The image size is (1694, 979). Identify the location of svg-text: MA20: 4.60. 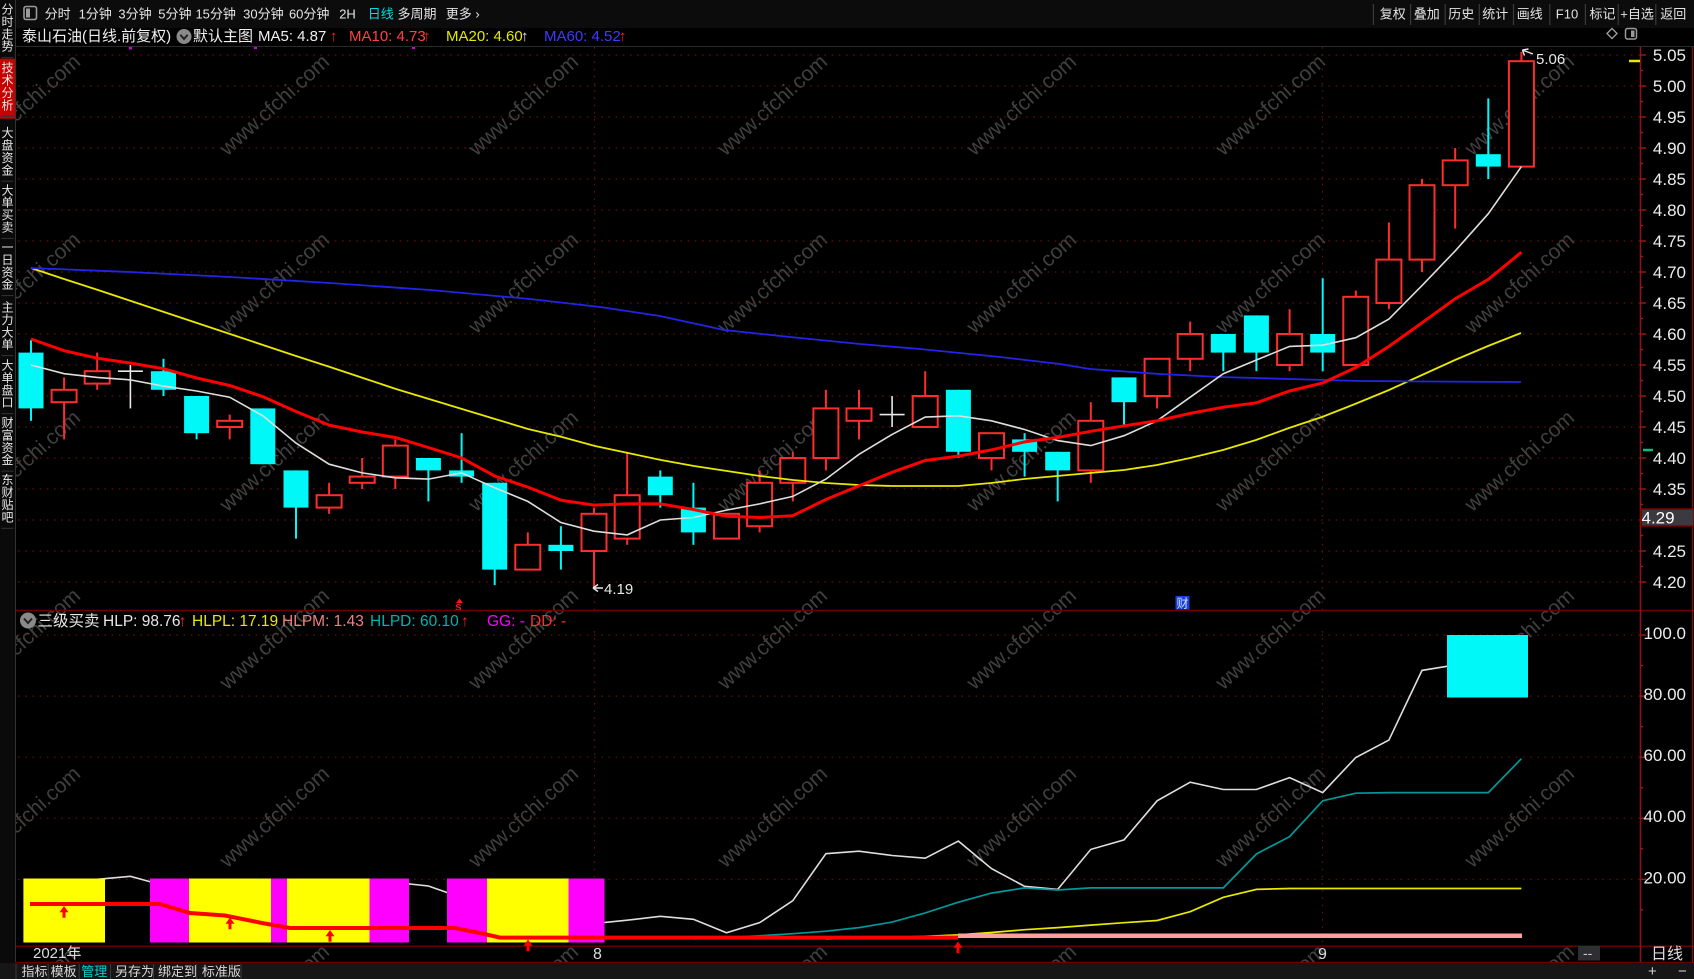
(484, 36).